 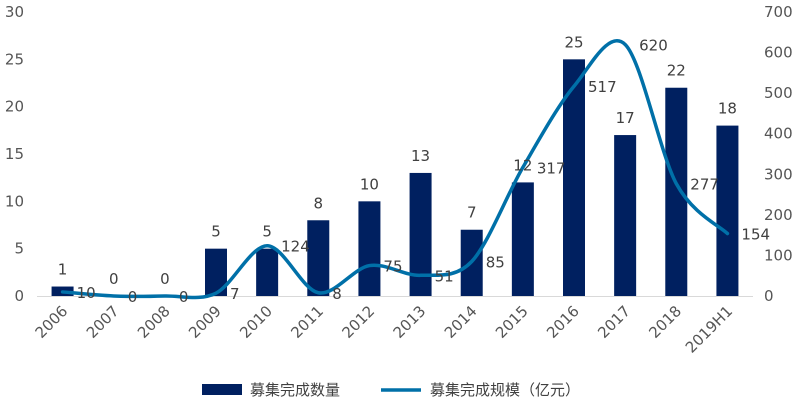 What do you see at coordinates (256, 322) in the screenshot?
I see `x-tick-label: 2010` at bounding box center [256, 322].